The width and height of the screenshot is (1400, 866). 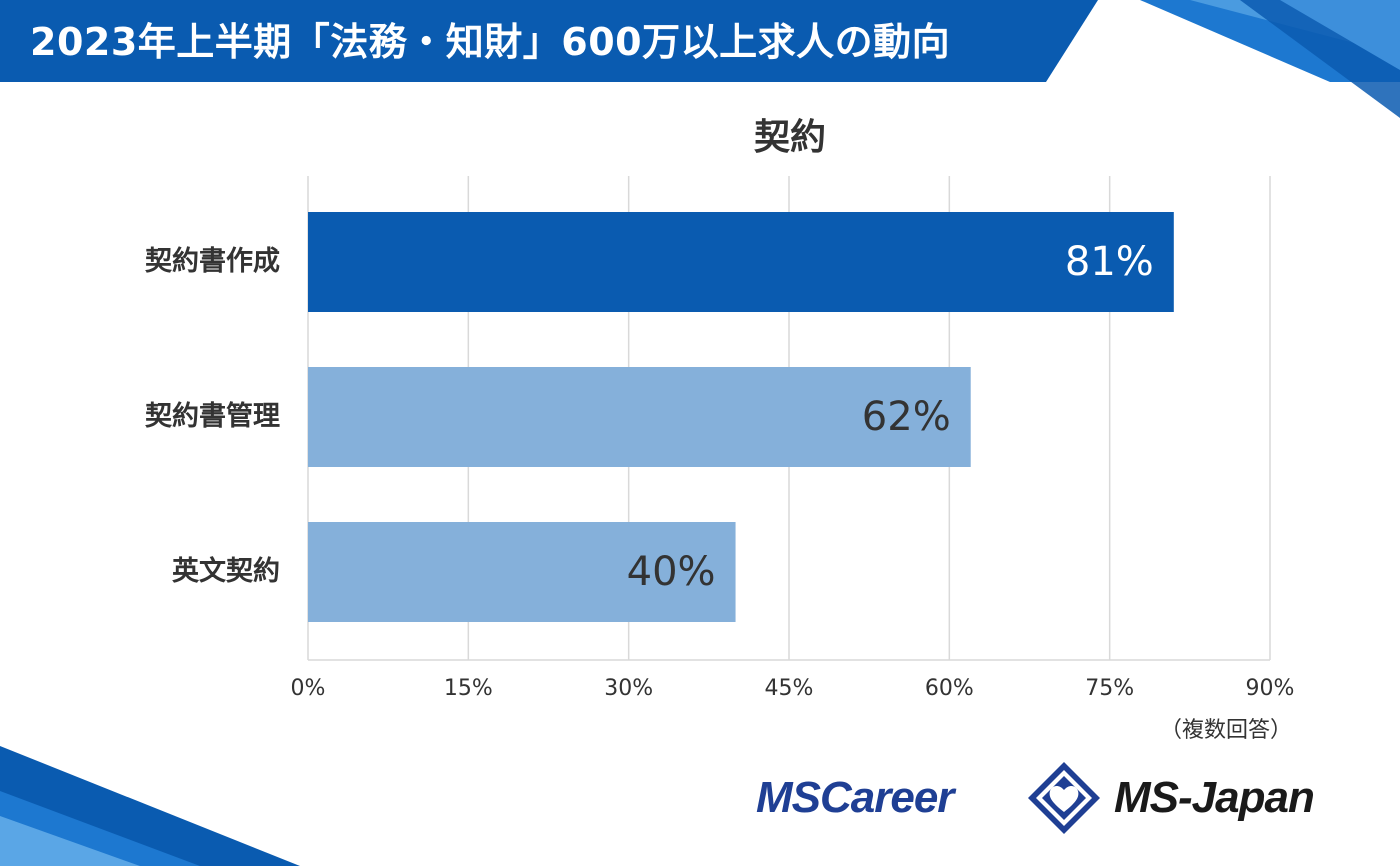 What do you see at coordinates (1320, 59) in the screenshot?
I see `header-corner-decoration` at bounding box center [1320, 59].